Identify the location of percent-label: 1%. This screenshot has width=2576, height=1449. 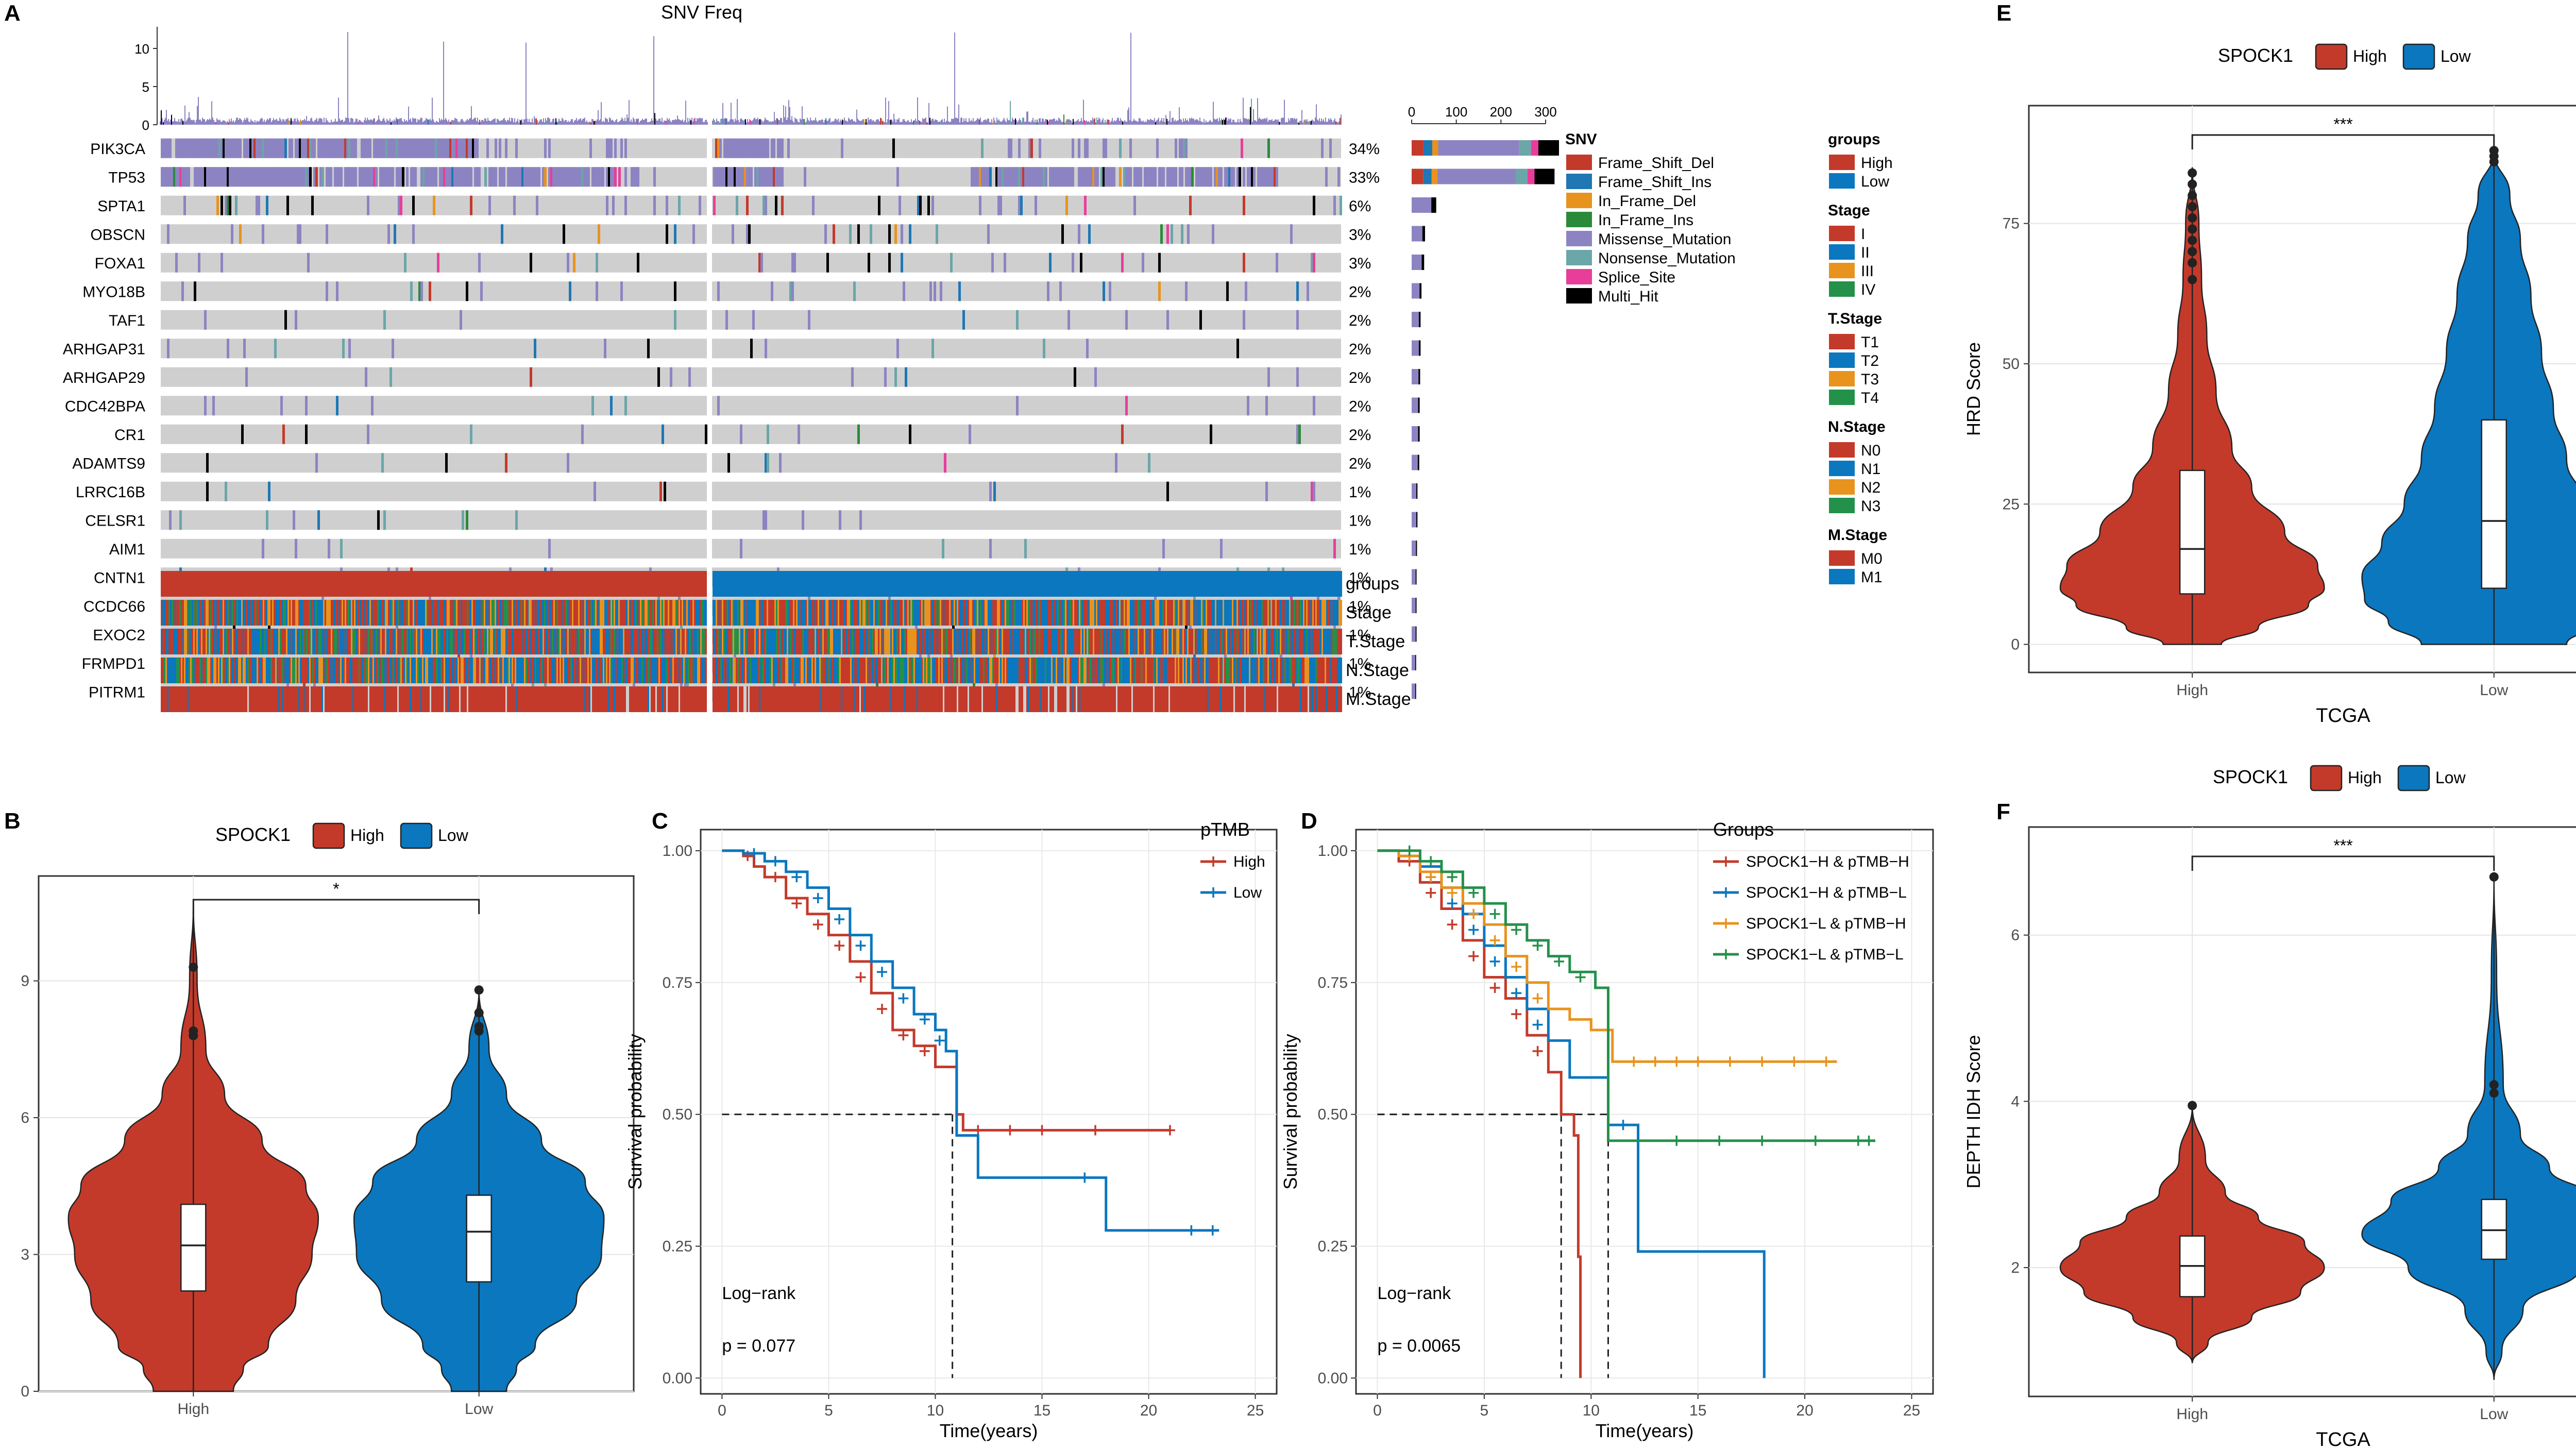
(1360, 577).